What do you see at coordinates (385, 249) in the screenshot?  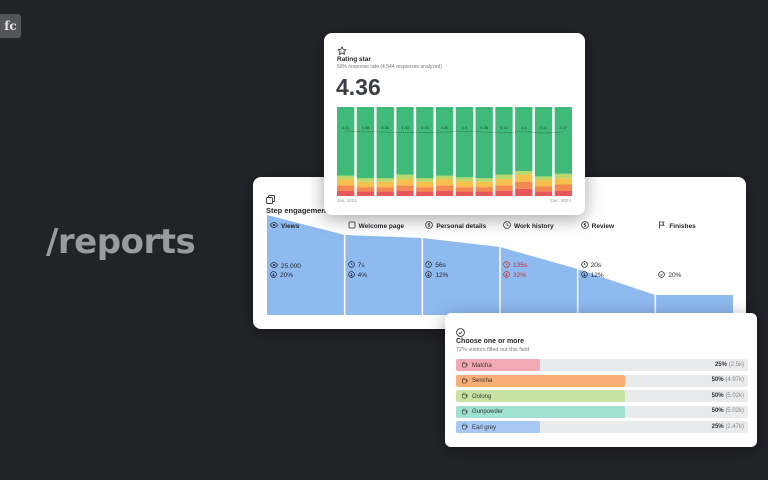 I see `step-column: Welcome page 7s 4%` at bounding box center [385, 249].